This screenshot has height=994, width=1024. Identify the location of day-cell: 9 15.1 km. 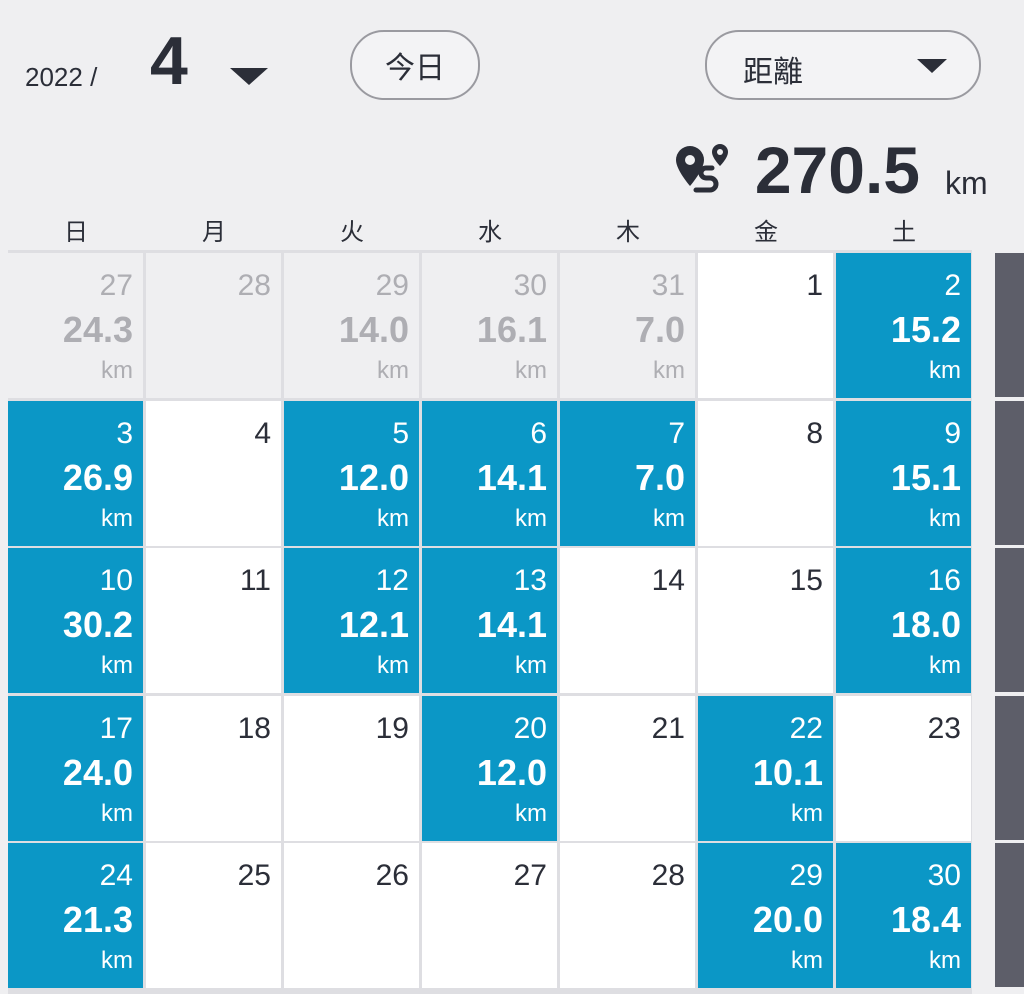
(903, 473).